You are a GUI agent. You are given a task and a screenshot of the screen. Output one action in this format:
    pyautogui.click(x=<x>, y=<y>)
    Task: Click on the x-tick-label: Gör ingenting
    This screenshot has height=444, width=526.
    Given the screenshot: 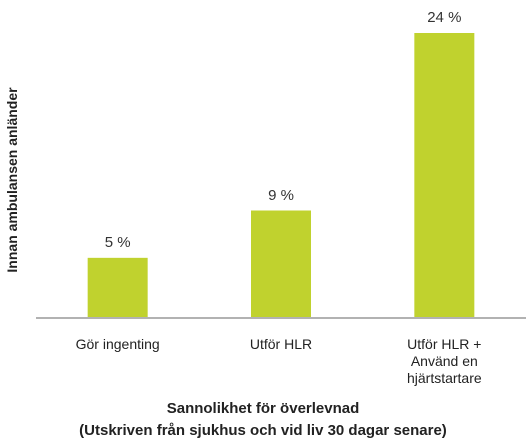 What is the action you would take?
    pyautogui.click(x=117, y=344)
    